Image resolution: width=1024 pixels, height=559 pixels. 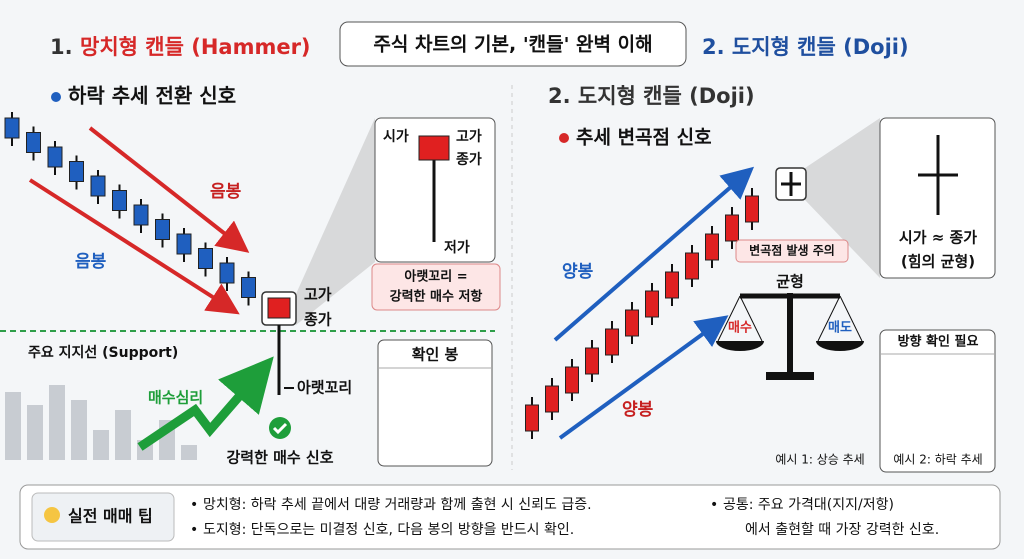 What do you see at coordinates (937, 460) in the screenshot?
I see `example: 예시 2: 하락 추세` at bounding box center [937, 460].